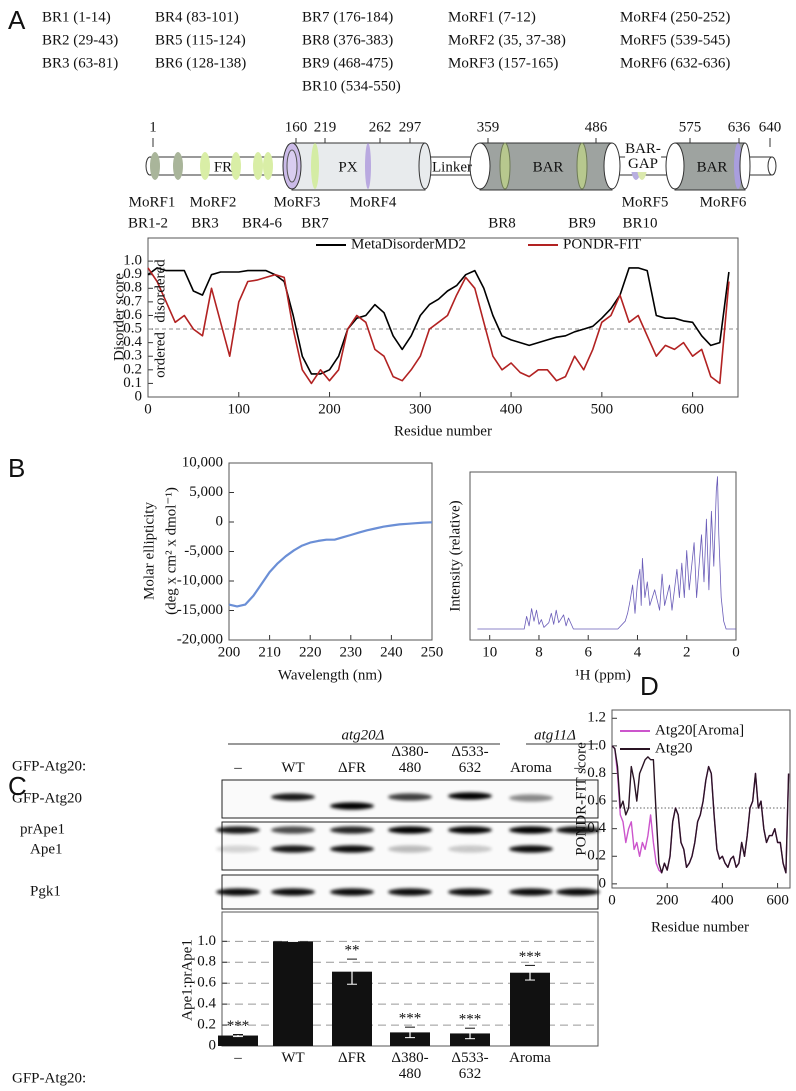 The width and height of the screenshot is (796, 1091). Describe the element at coordinates (206, 492) in the screenshot. I see `y-tick-label: 5,000` at that location.